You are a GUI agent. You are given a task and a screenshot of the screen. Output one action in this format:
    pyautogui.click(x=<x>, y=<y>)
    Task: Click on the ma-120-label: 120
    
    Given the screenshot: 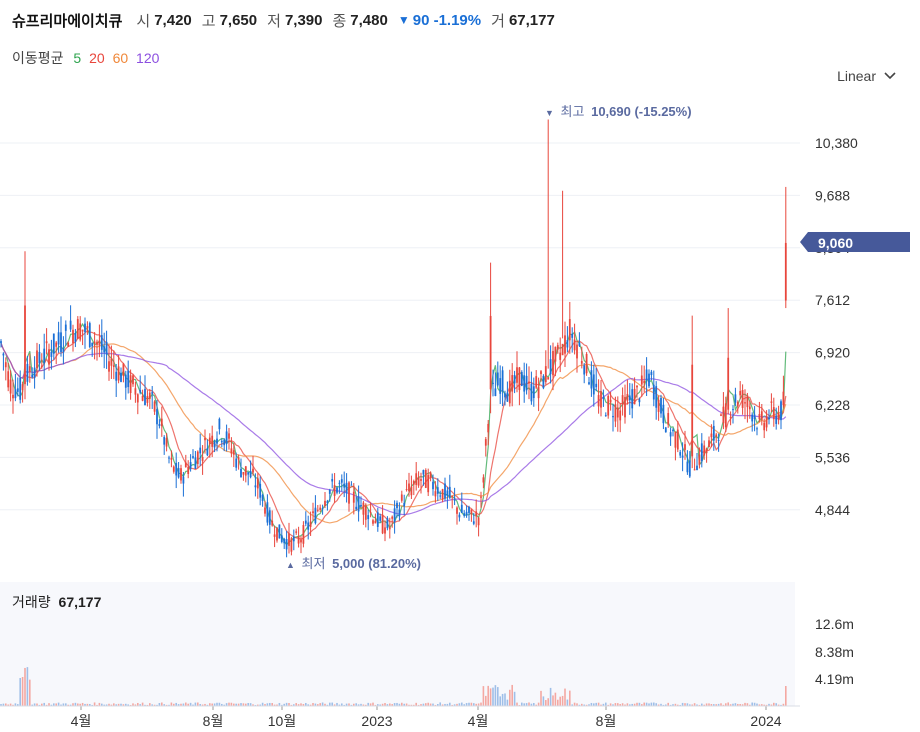 What is the action you would take?
    pyautogui.click(x=148, y=58)
    